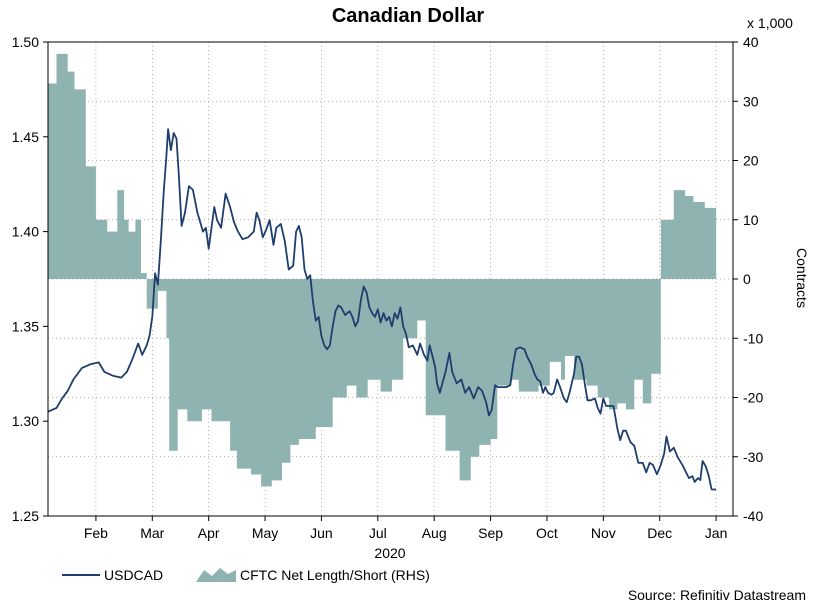 Image resolution: width=816 pixels, height=603 pixels. Describe the element at coordinates (753, 398) in the screenshot. I see `right-tick-label: -20` at that location.